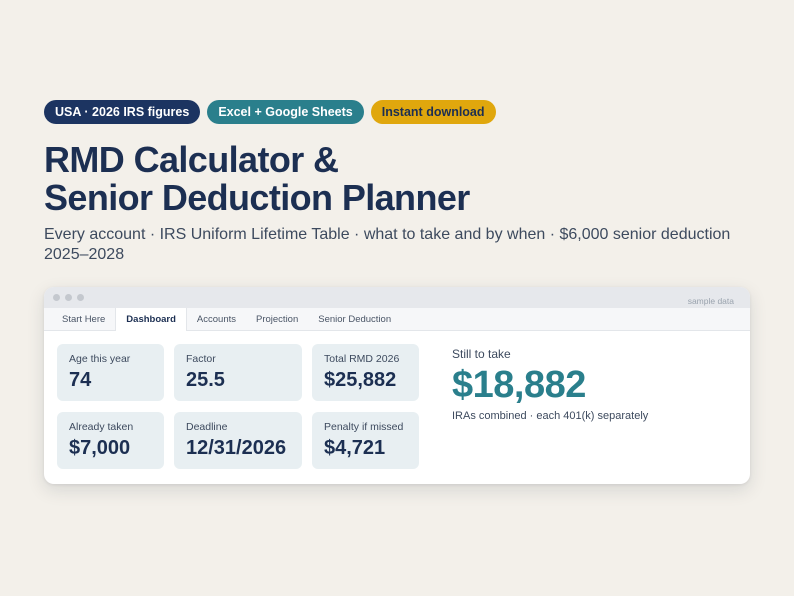 Image resolution: width=794 pixels, height=596 pixels. What do you see at coordinates (355, 319) in the screenshot?
I see `tab-senior-deduction: Senior Deduction` at bounding box center [355, 319].